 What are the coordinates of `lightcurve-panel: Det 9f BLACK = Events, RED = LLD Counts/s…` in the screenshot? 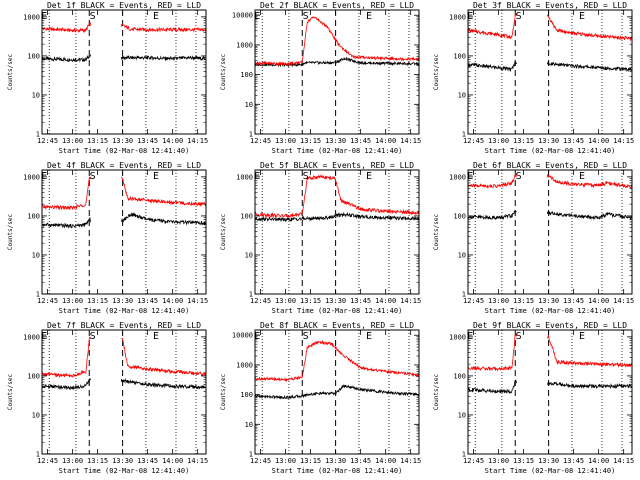 It's located at (533, 398).